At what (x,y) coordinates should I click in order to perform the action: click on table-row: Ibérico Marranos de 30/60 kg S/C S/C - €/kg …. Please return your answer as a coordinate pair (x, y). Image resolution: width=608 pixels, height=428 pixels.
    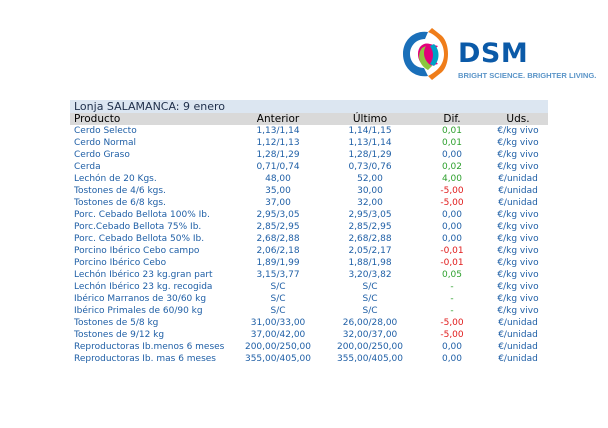
    Looking at the image, I should click on (309, 299).